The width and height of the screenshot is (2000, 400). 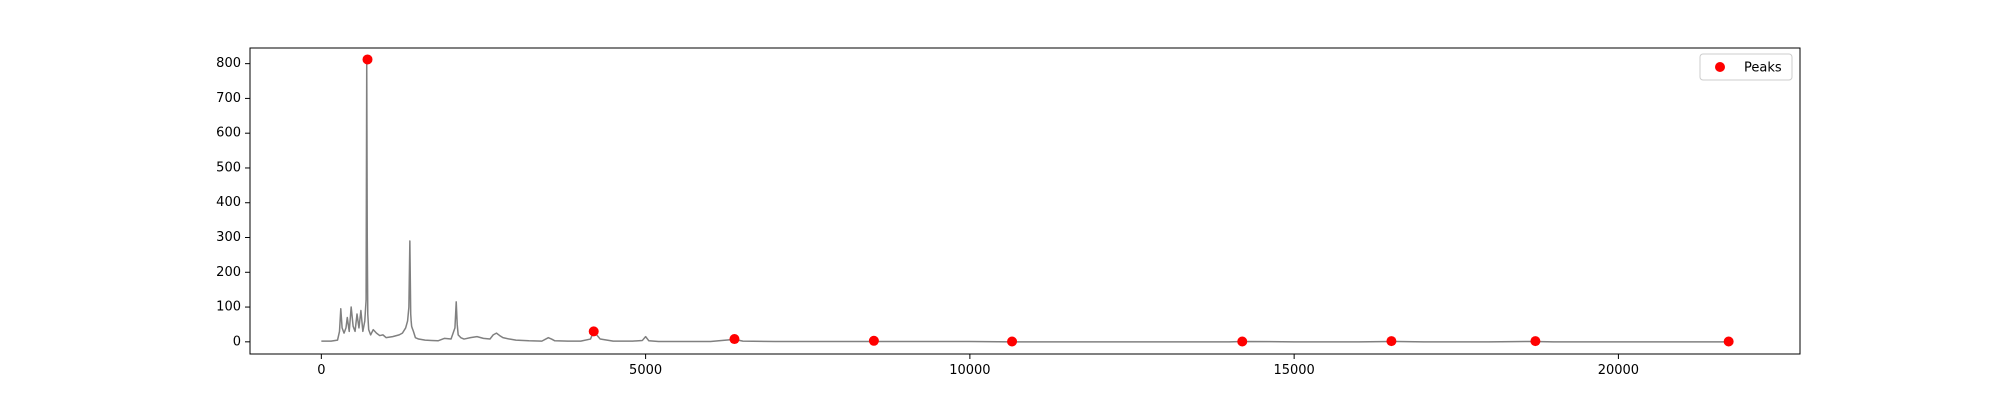 I want to click on legend-marker-peaks, so click(x=1720, y=67).